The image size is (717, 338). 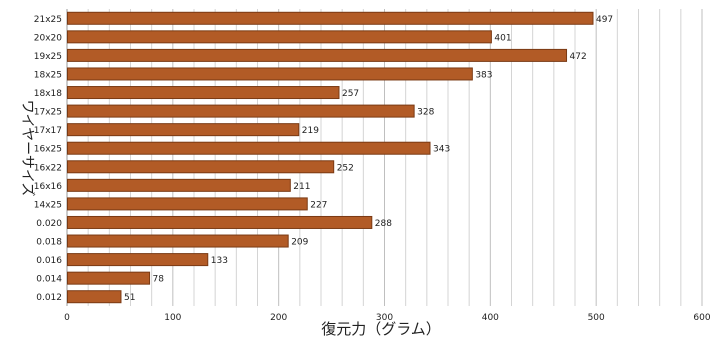 What do you see at coordinates (67, 318) in the screenshot?
I see `x-tick-label: 0` at bounding box center [67, 318].